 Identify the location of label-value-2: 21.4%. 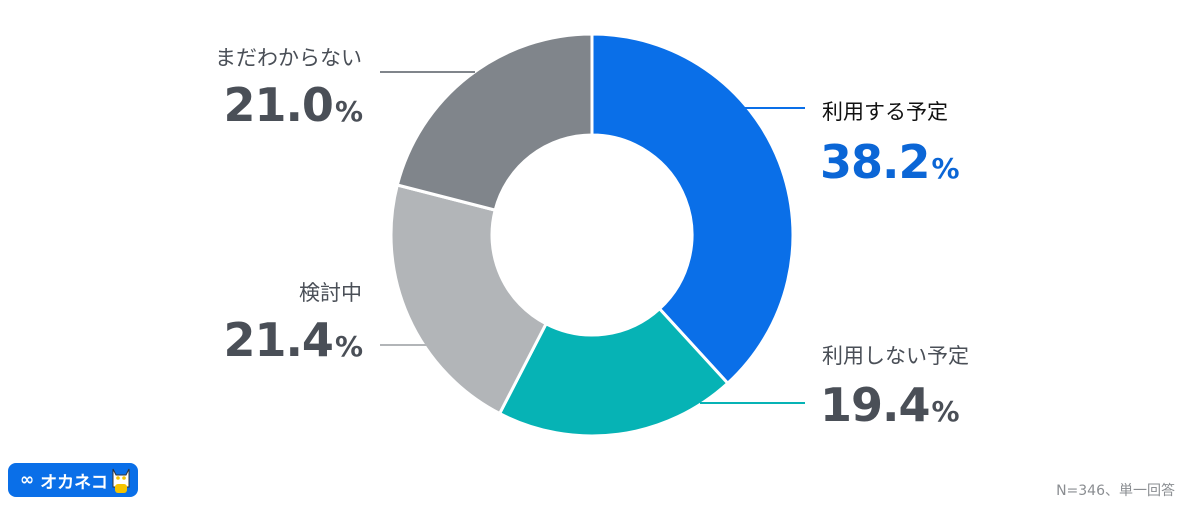
(293, 340).